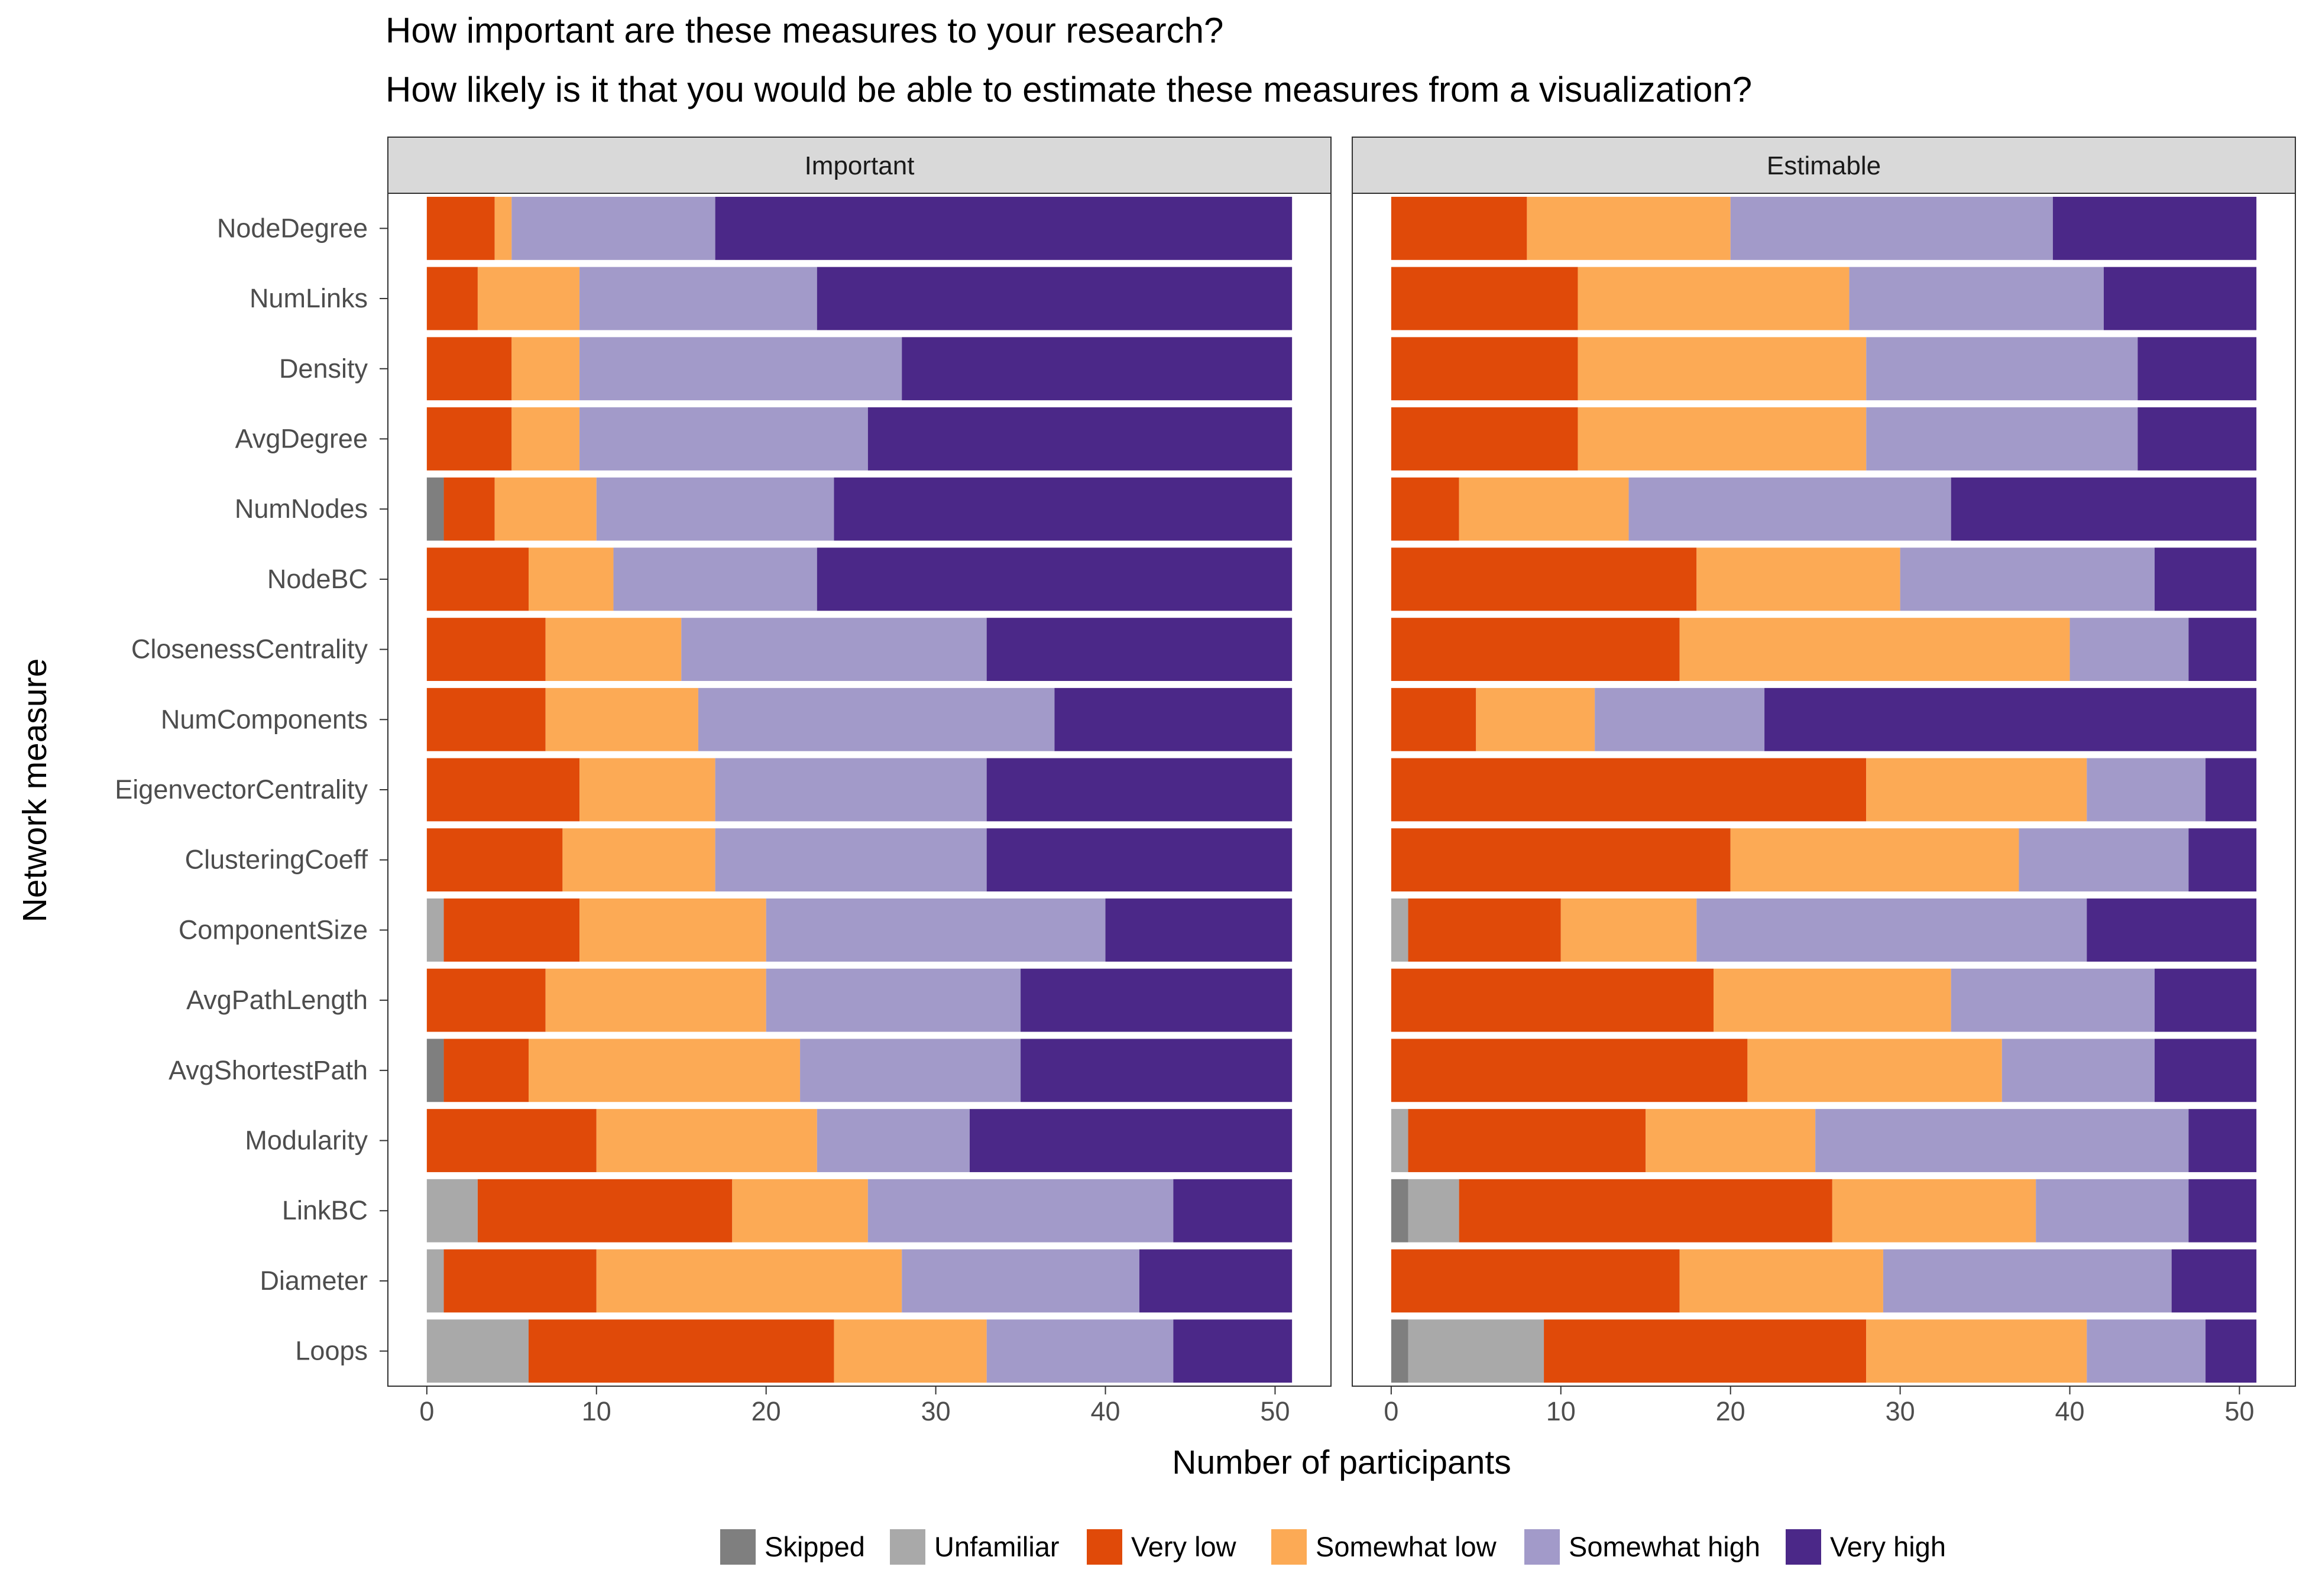 The image size is (2306, 1596). Describe the element at coordinates (323, 368) in the screenshot. I see `y-tick-label-density: Density` at that location.